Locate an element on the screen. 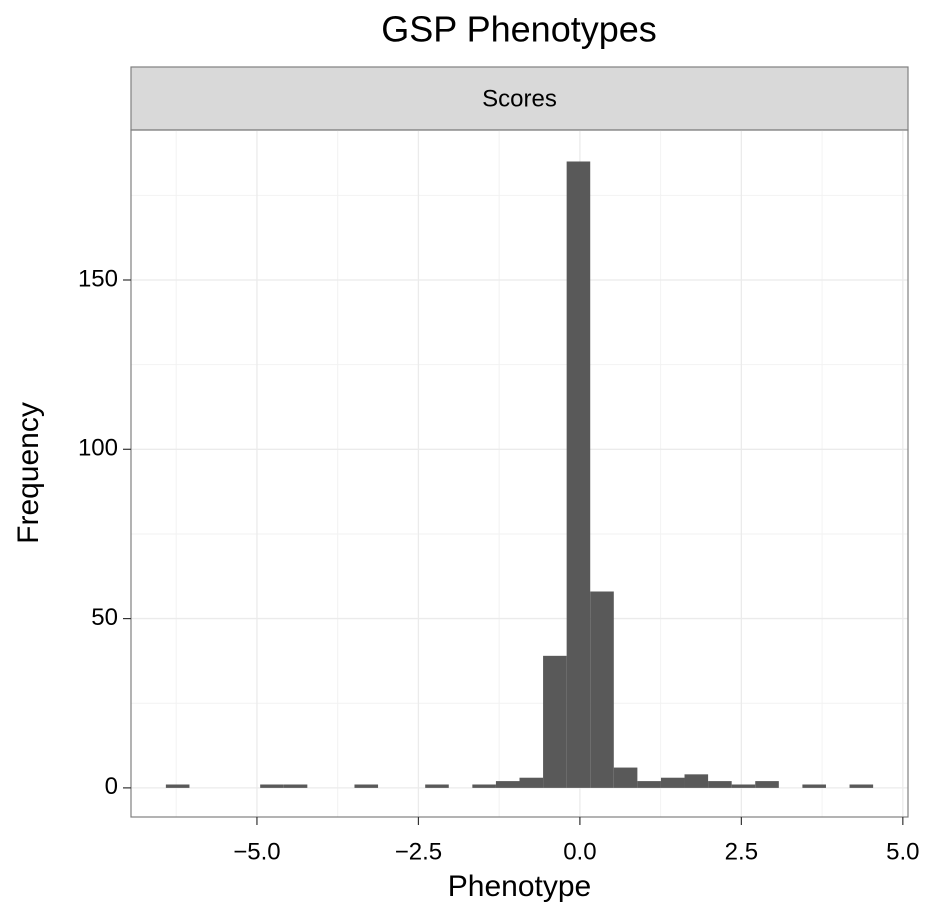 The image size is (930, 913). x-tick-label: 0.0 is located at coordinates (579, 851).